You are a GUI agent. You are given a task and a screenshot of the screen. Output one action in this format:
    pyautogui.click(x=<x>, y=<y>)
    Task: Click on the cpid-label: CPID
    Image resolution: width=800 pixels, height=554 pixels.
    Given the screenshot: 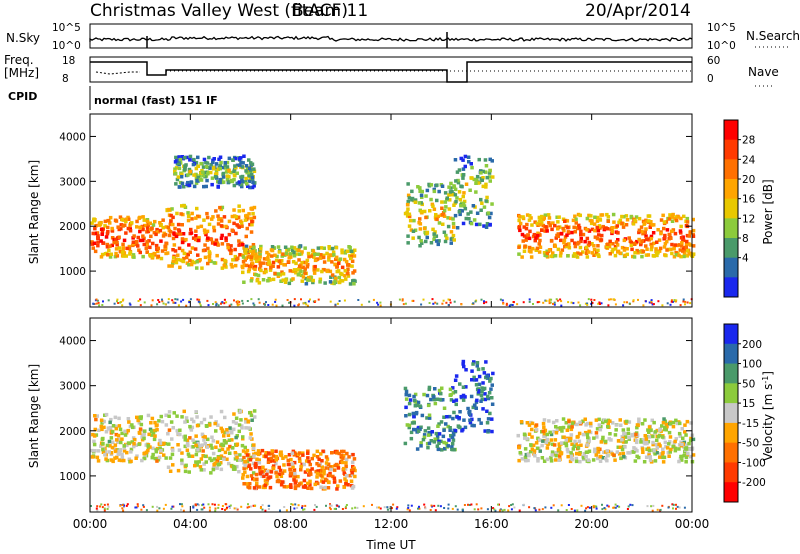 What is the action you would take?
    pyautogui.click(x=22, y=96)
    